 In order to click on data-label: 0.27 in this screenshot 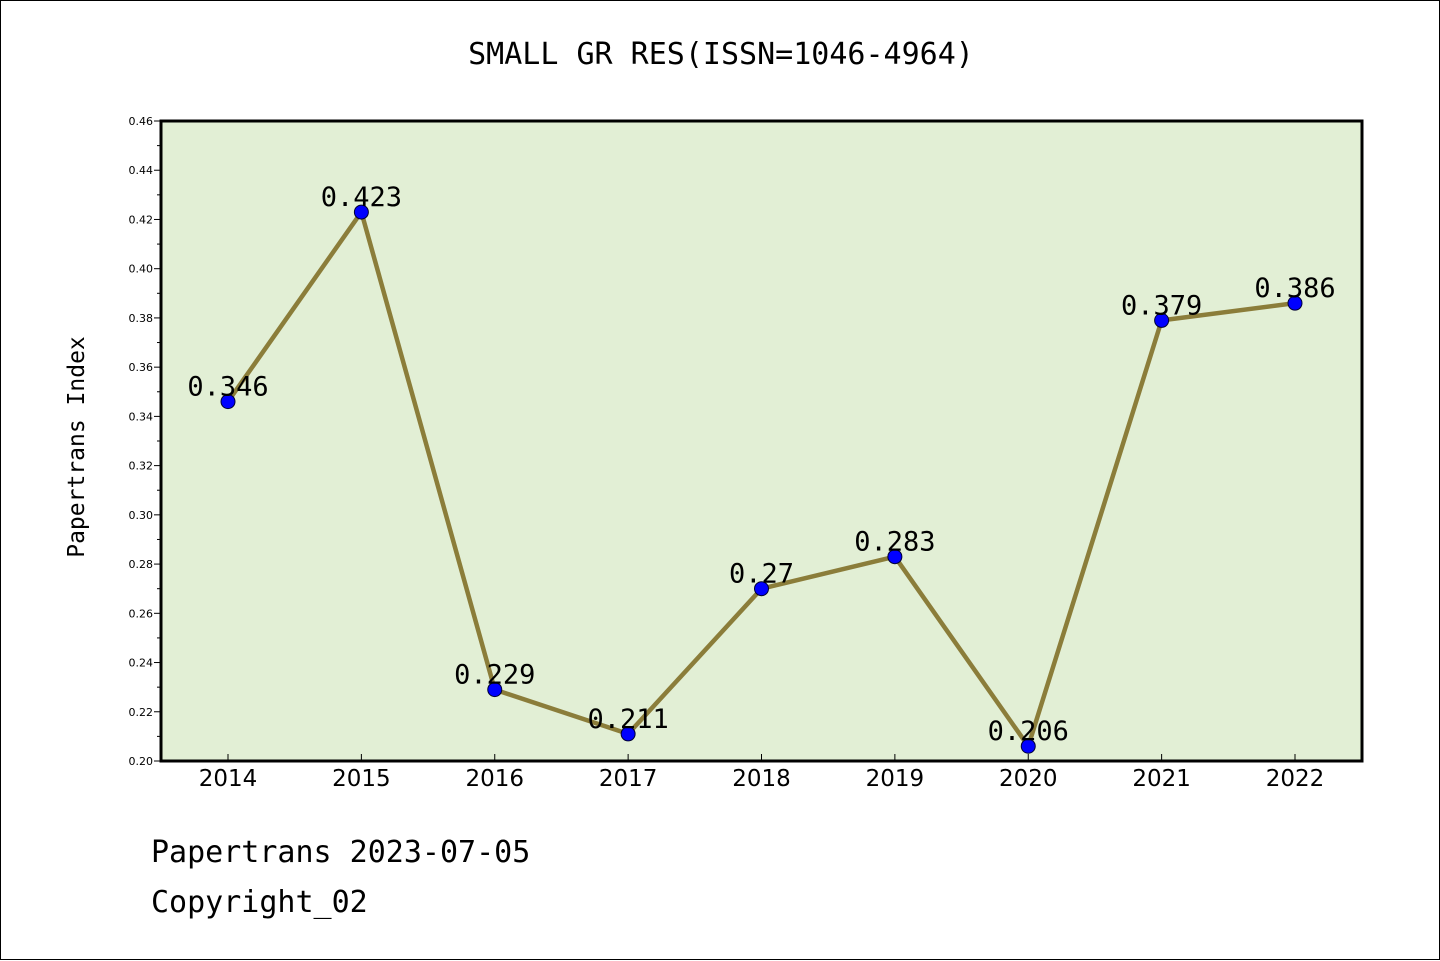, I will do `click(761, 574)`.